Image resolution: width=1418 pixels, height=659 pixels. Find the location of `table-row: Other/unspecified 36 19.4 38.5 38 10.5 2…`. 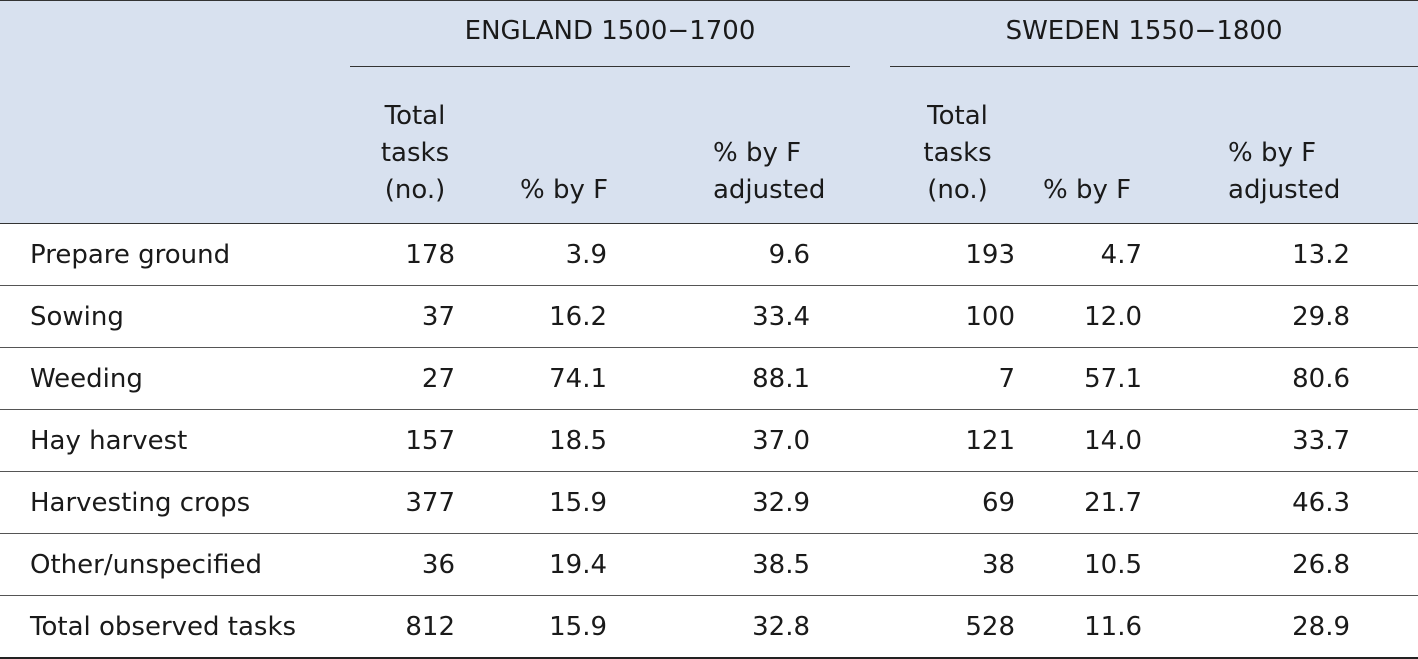

table-row: Other/unspecified 36 19.4 38.5 38 10.5 2… is located at coordinates (709, 564).